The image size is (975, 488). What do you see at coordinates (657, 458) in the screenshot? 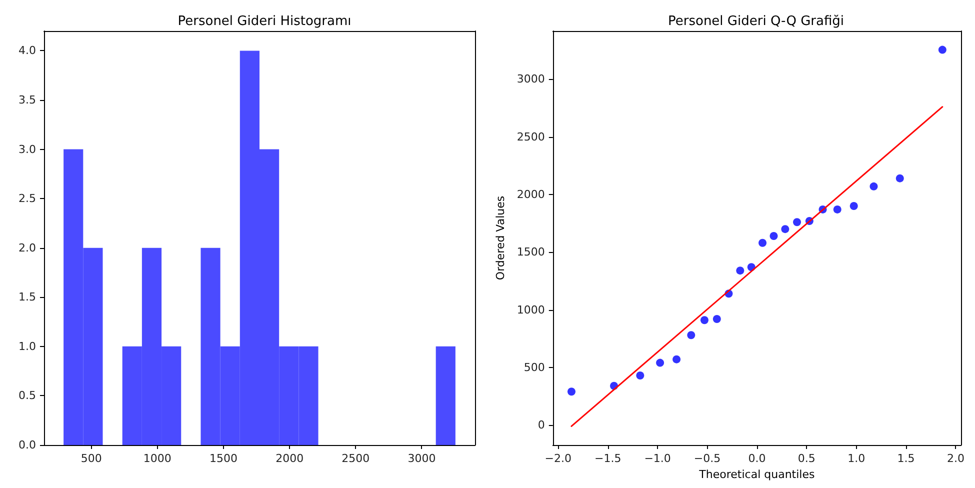
I see `x-tick-label: −1.0` at bounding box center [657, 458].